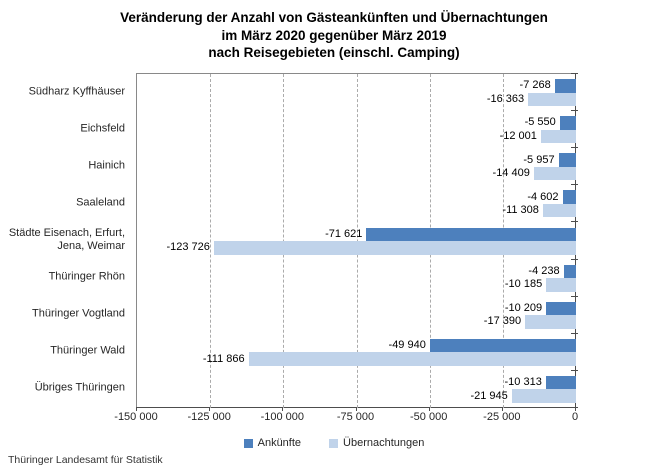 Image resolution: width=668 pixels, height=470 pixels. Describe the element at coordinates (102, 128) in the screenshot. I see `category-label: Eichsfeld` at that location.